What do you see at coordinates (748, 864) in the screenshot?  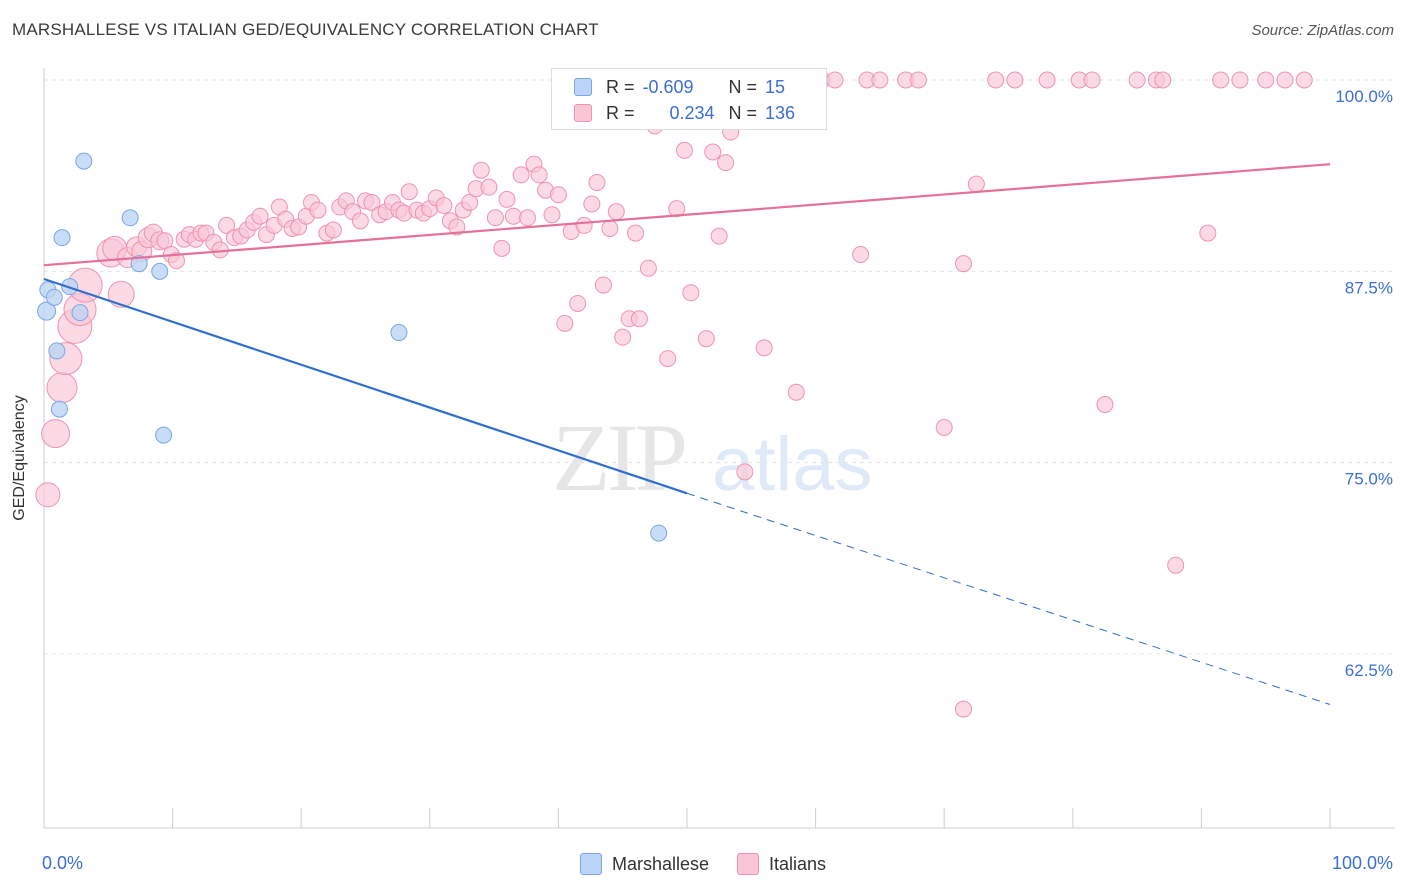 I see `italians-legend-swatch` at bounding box center [748, 864].